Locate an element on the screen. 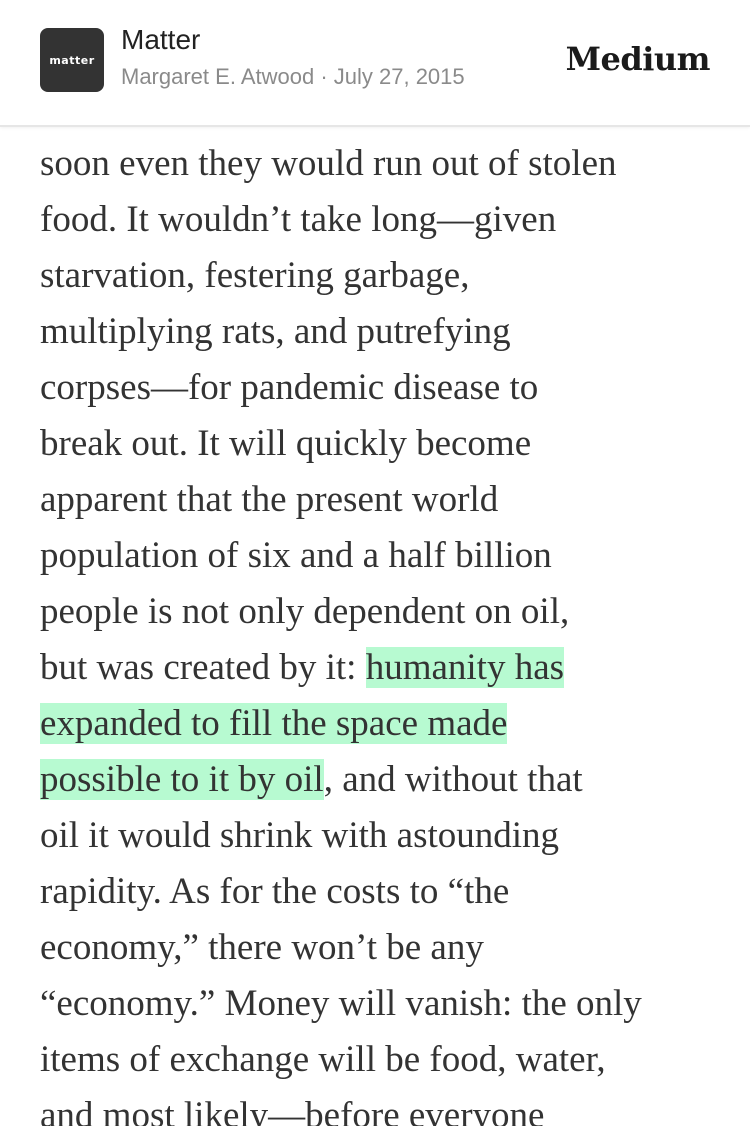 This screenshot has width=750, height=1126. highlighted-text: possible to it by oil is located at coordinates (182, 779).